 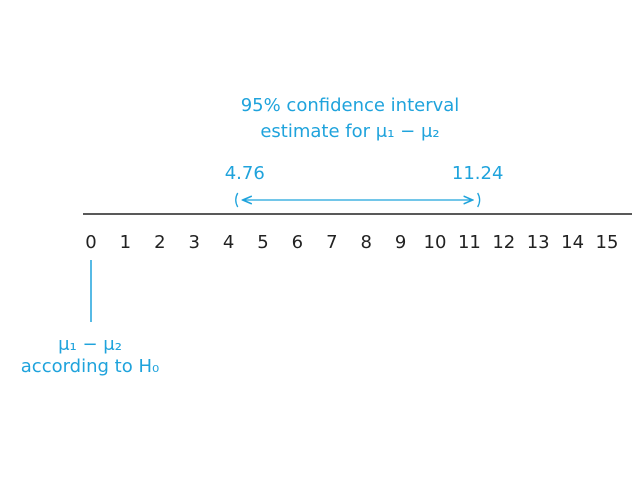 I want to click on tick-label: 15, so click(x=607, y=242).